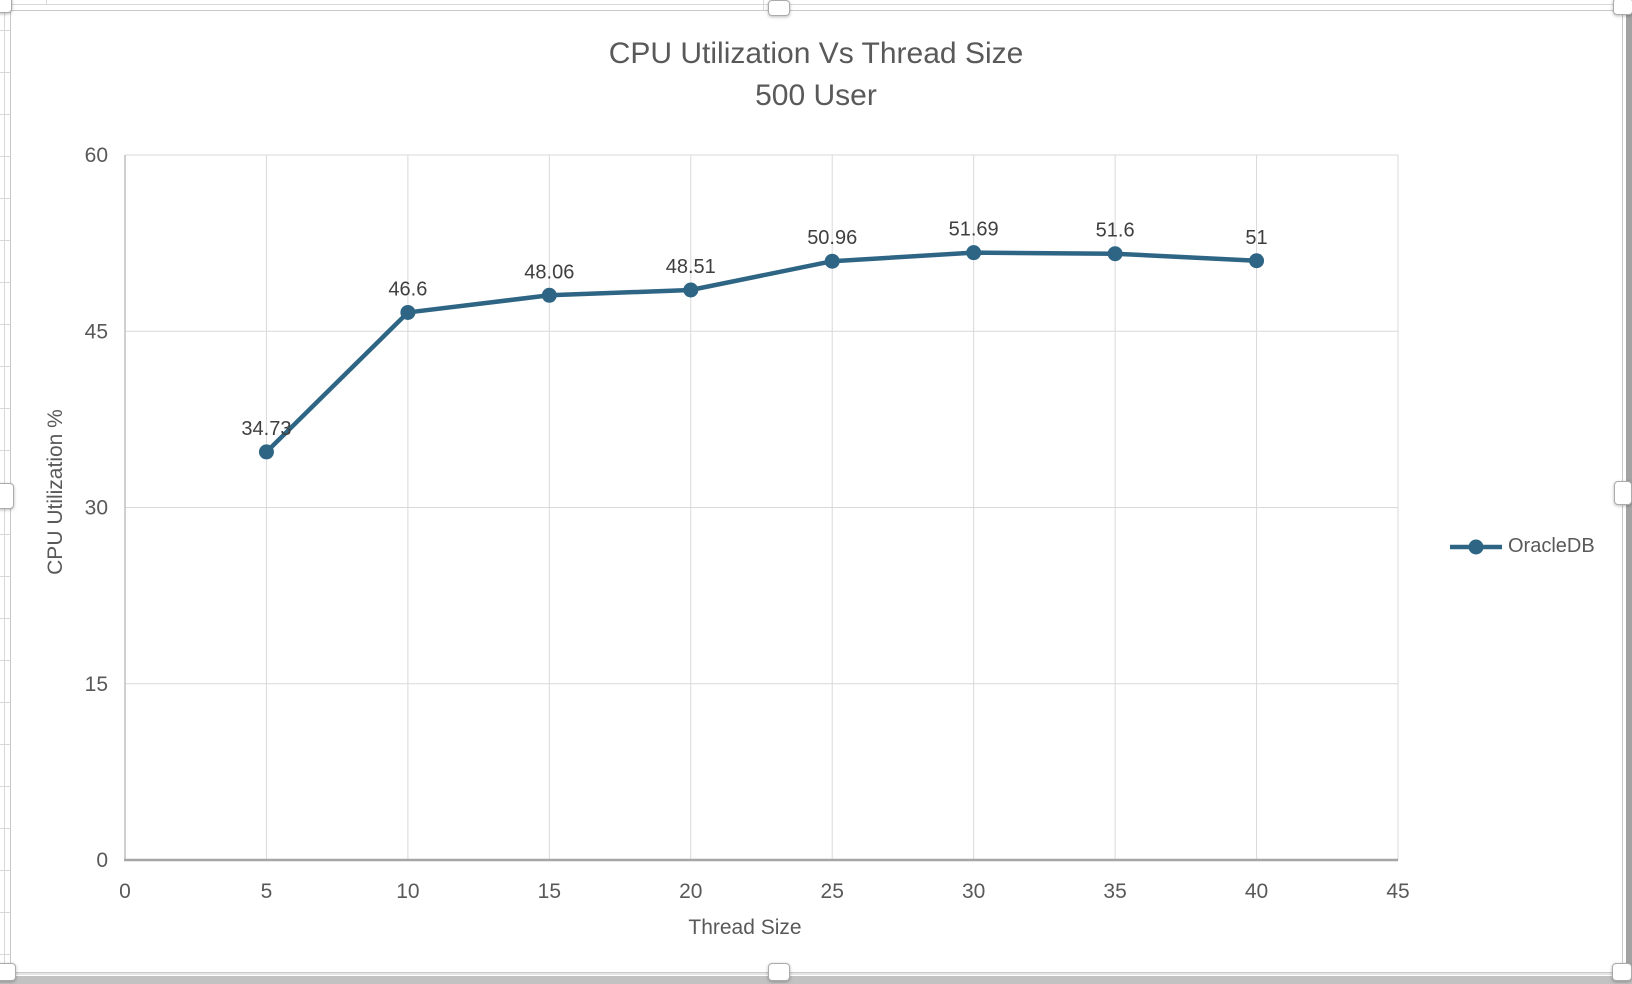 The height and width of the screenshot is (984, 1632). What do you see at coordinates (816, 4) in the screenshot?
I see `worksheet-row-gridline-top` at bounding box center [816, 4].